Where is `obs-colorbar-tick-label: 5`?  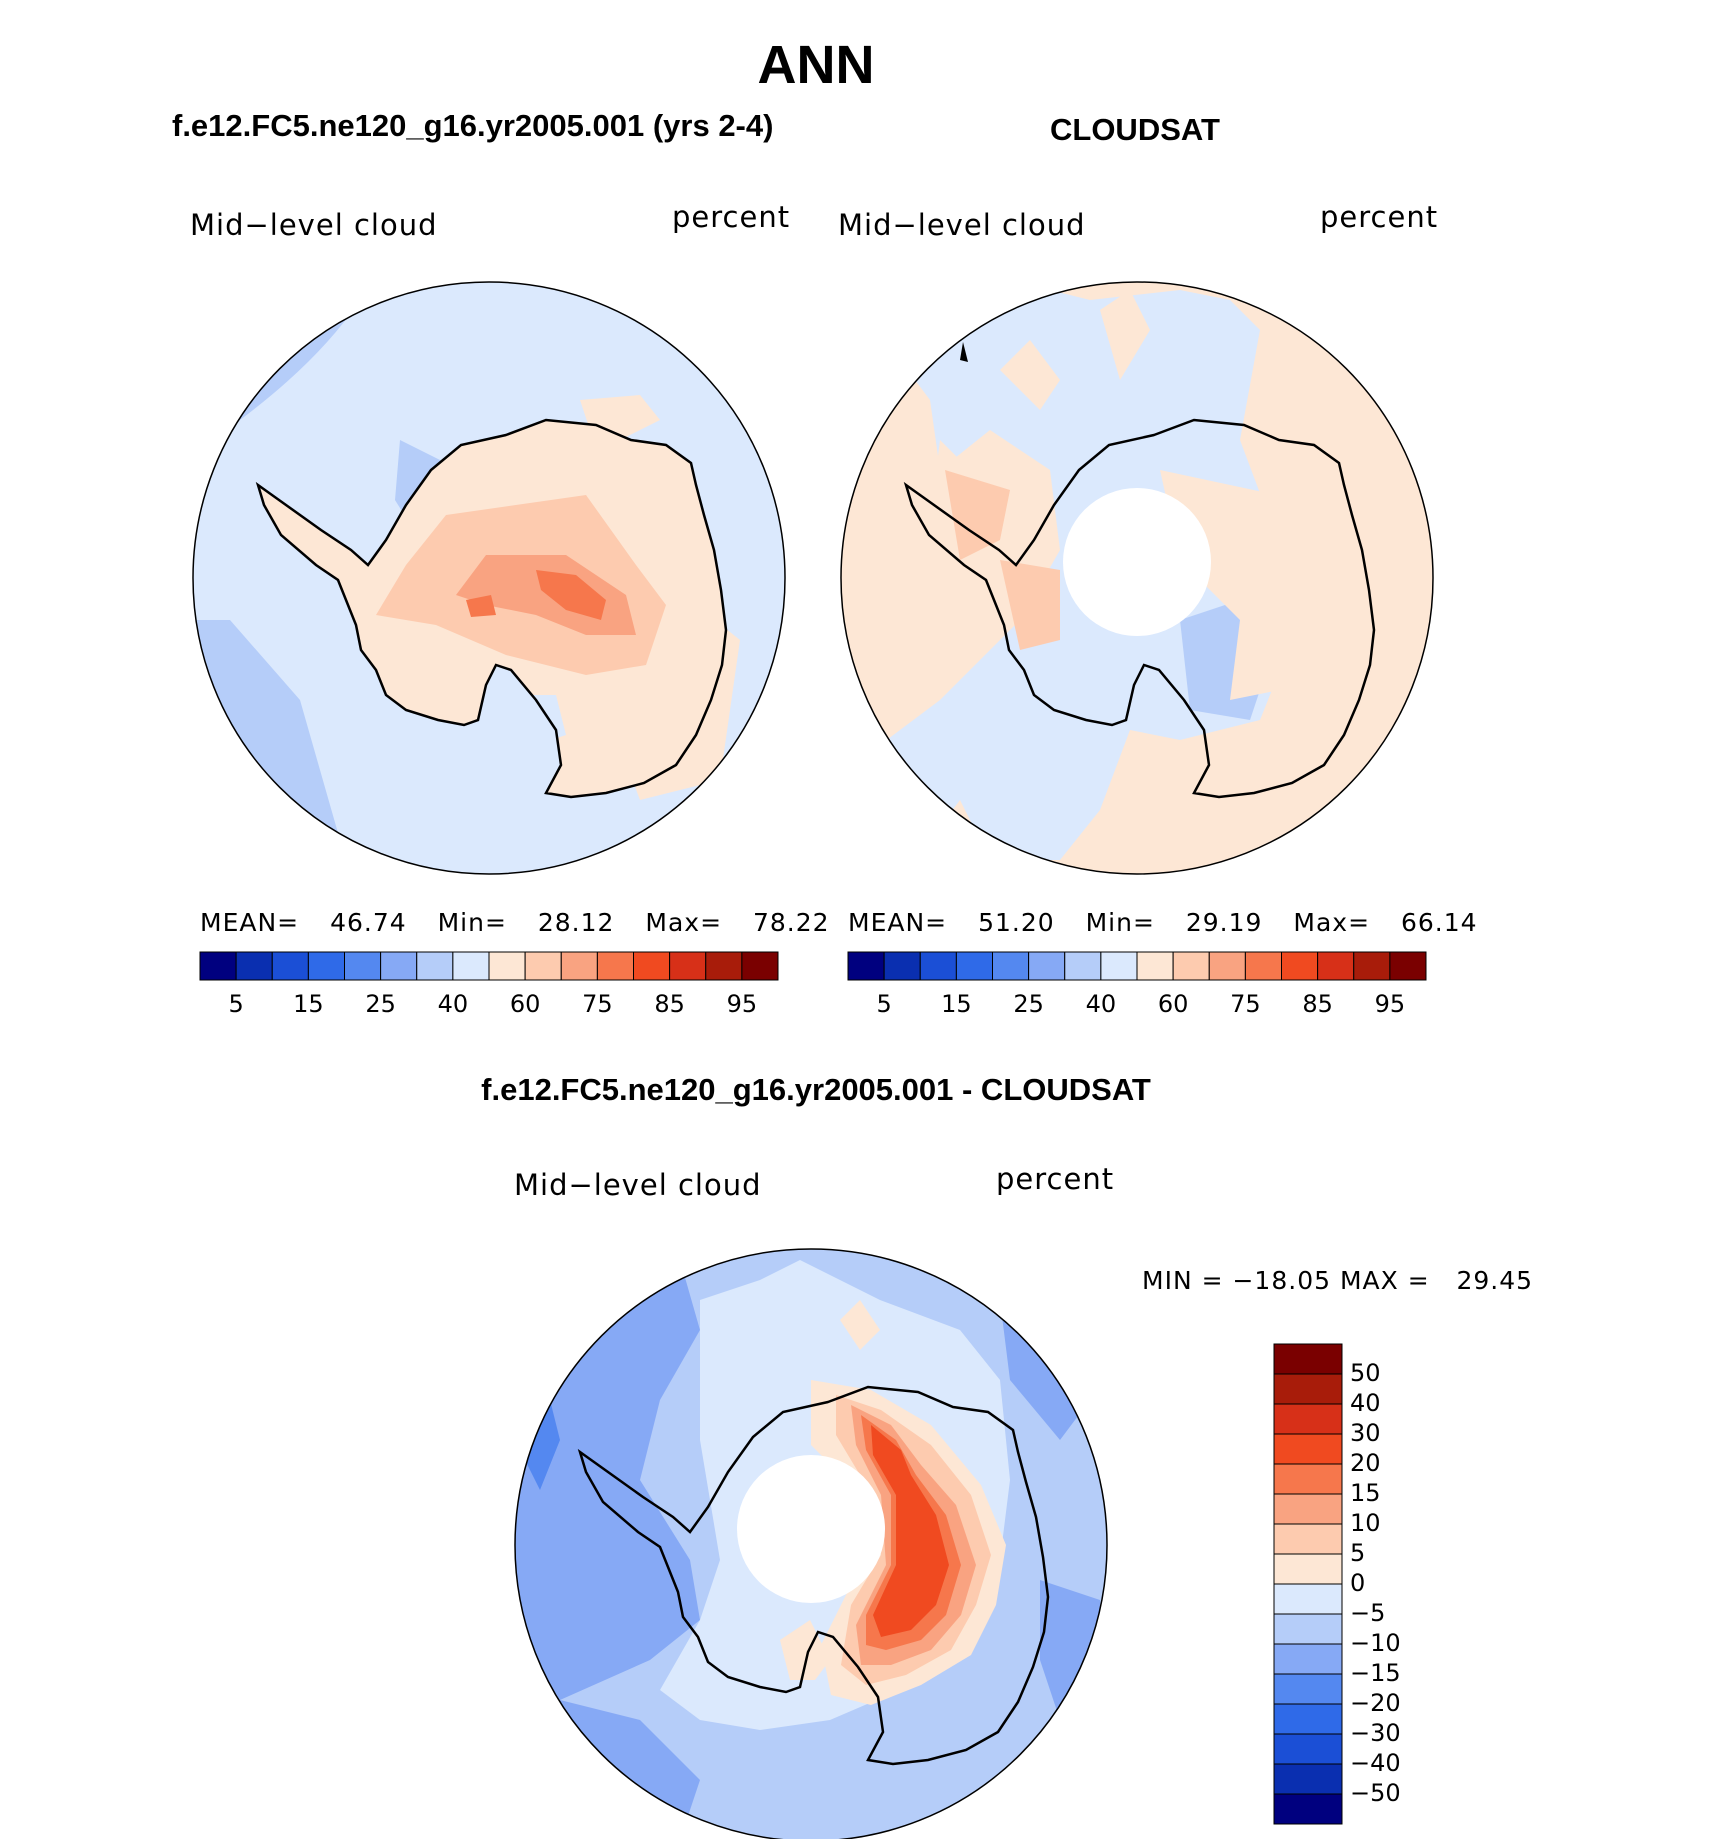
obs-colorbar-tick-label: 5 is located at coordinates (884, 1004).